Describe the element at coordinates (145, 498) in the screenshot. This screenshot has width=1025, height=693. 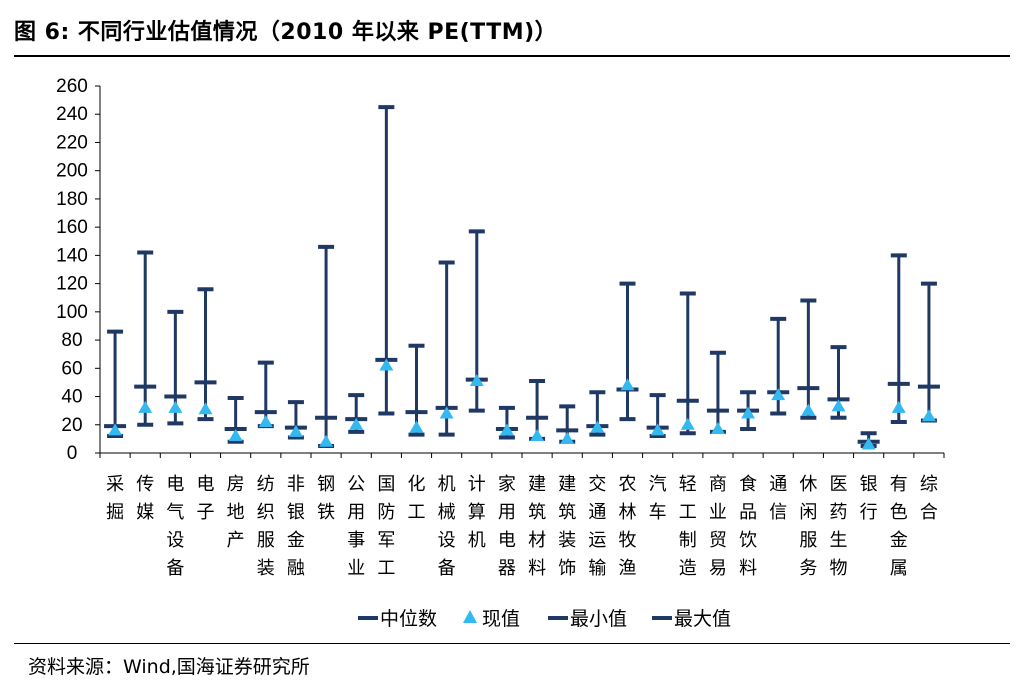
I see `category-label: 传媒` at that location.